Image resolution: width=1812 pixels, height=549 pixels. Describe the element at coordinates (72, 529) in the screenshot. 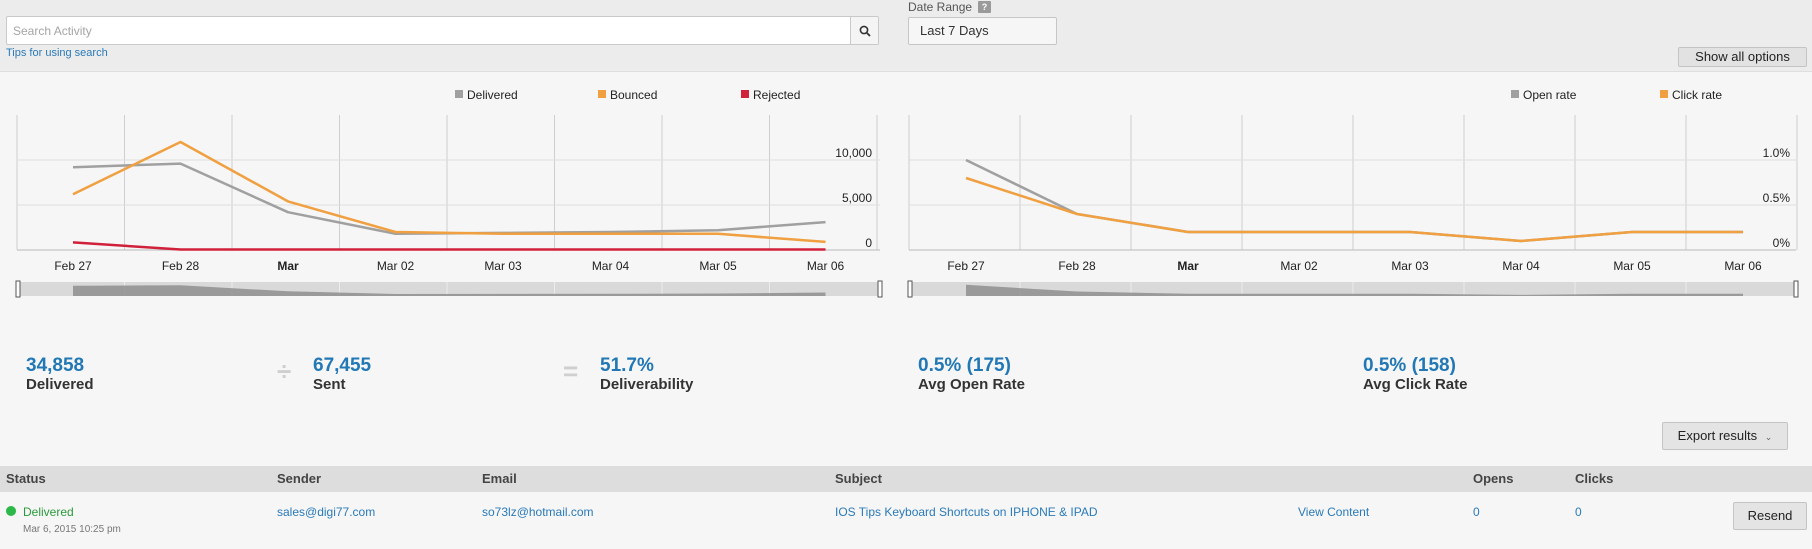

I see `row-timestamp: Mar 6, 2015 10:25 pm` at that location.